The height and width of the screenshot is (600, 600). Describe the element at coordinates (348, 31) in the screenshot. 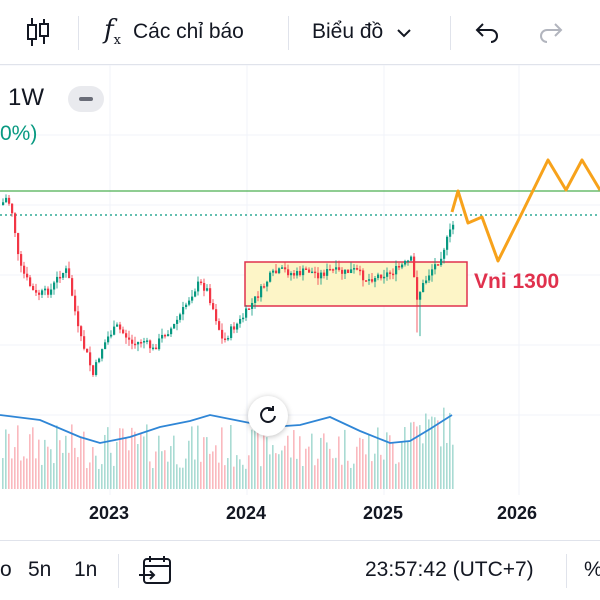

I see `chart-menu-label: Biểu đồ` at that location.